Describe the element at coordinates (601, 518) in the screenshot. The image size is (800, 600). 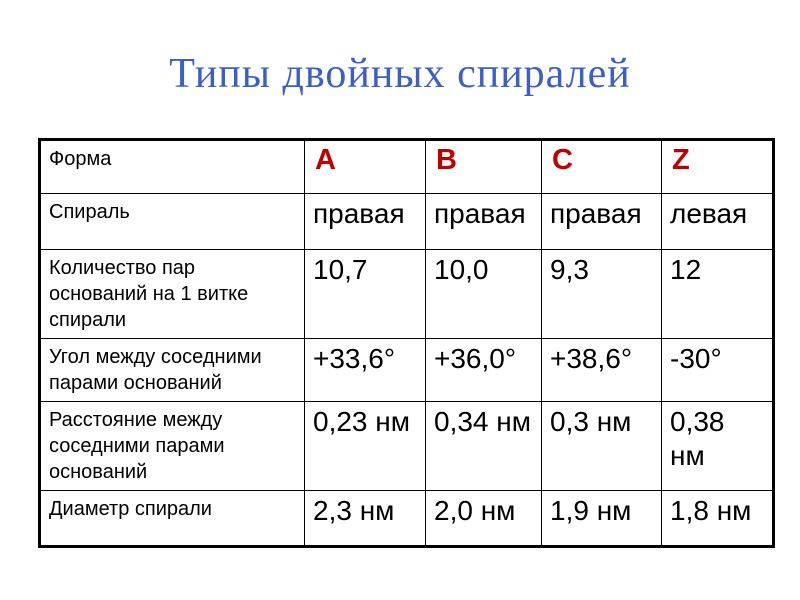
I see `value-cell-diameter-c: 1,9 нм` at that location.